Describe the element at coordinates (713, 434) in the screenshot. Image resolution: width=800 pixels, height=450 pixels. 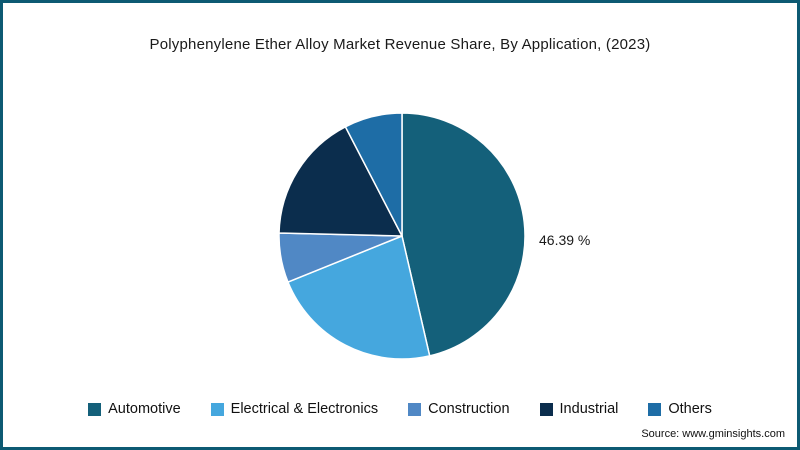
I see `source-note: Source: www.gminsights.com` at that location.